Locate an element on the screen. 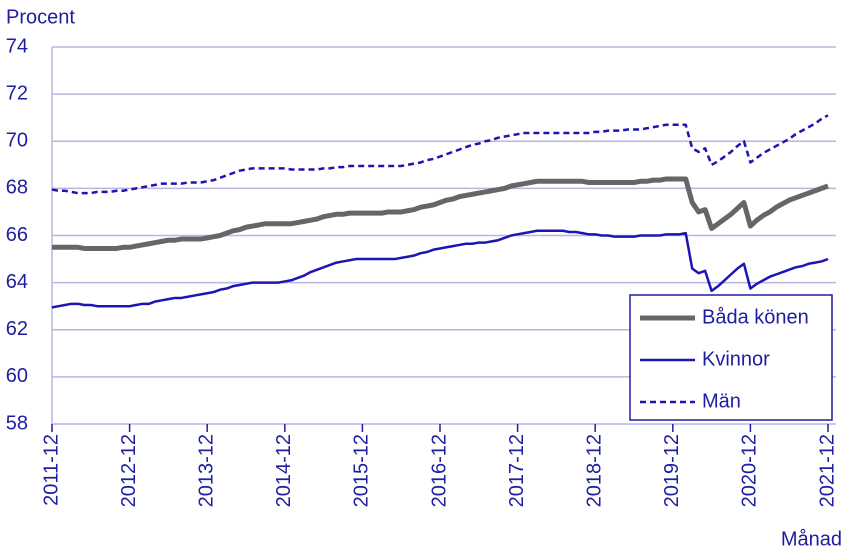 Image resolution: width=850 pixels, height=557 pixels. x-tick-label: 2014-12 is located at coordinates (284, 470).